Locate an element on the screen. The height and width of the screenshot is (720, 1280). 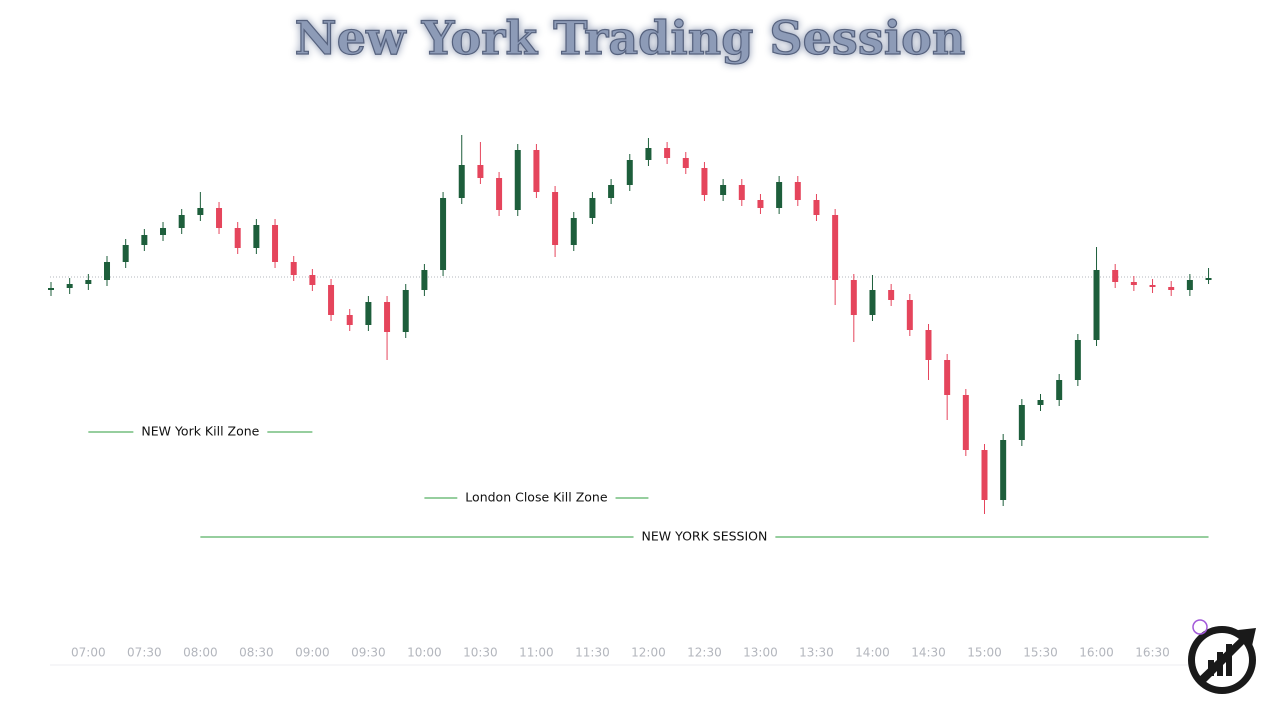
x-tick-label: 12:00 is located at coordinates (648, 653).